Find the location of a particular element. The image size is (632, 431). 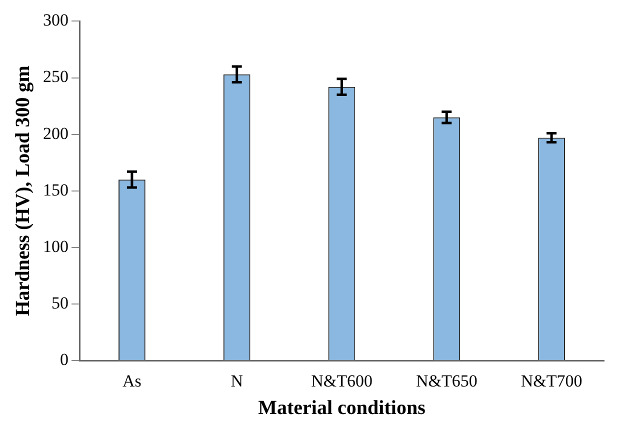

y-tick-label: 250 is located at coordinates (55, 76).